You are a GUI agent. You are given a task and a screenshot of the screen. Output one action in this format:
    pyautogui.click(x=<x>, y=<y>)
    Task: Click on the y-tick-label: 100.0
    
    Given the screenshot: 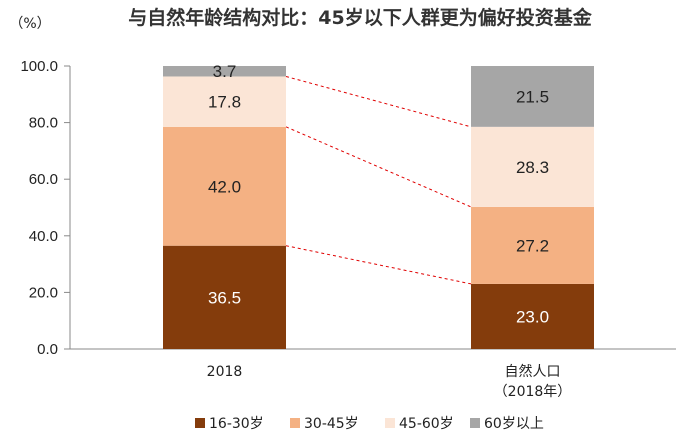 What is the action you would take?
    pyautogui.click(x=39, y=66)
    